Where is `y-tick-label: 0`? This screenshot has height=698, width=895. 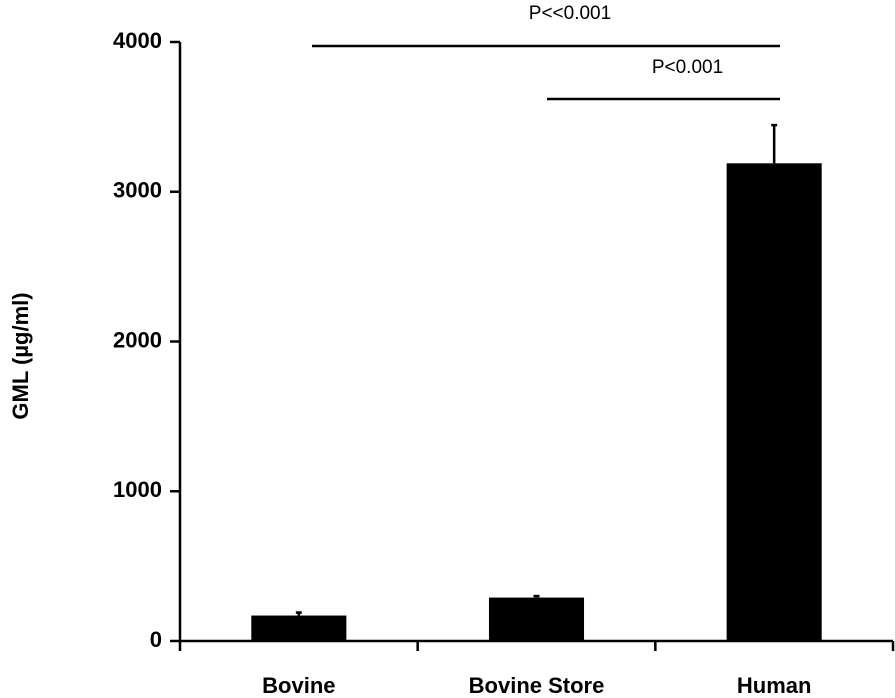
y-tick-label: 0 is located at coordinates (156, 639).